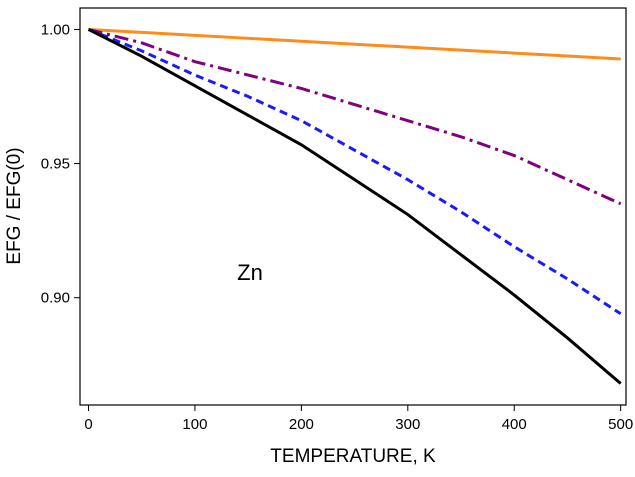 This screenshot has width=635, height=477. I want to click on x-tick-label: 300, so click(407, 424).